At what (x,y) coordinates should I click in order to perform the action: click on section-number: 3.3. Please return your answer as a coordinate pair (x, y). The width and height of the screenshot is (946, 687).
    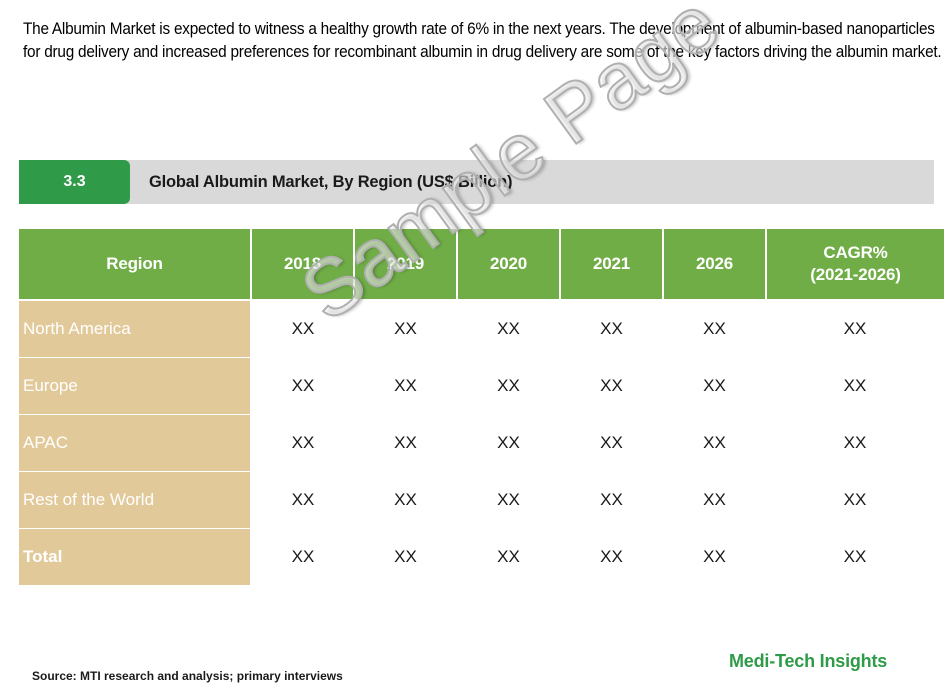
    Looking at the image, I should click on (74, 182).